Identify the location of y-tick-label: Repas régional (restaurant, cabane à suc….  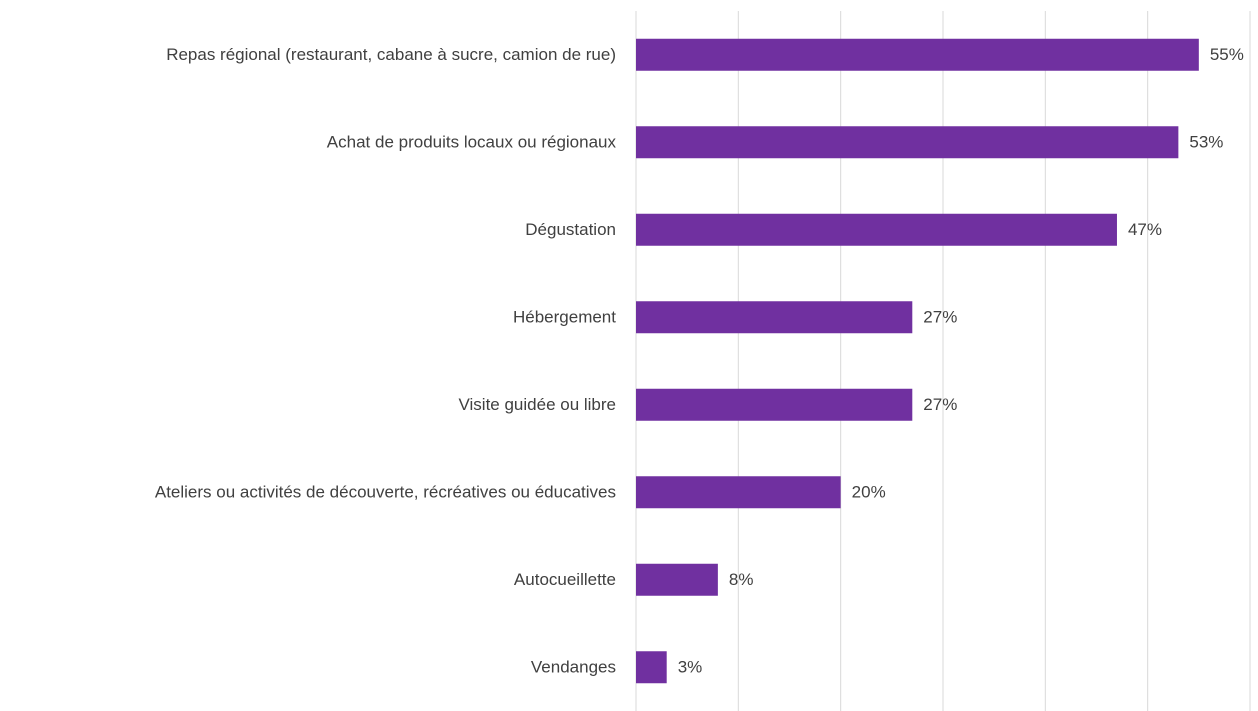
(391, 54).